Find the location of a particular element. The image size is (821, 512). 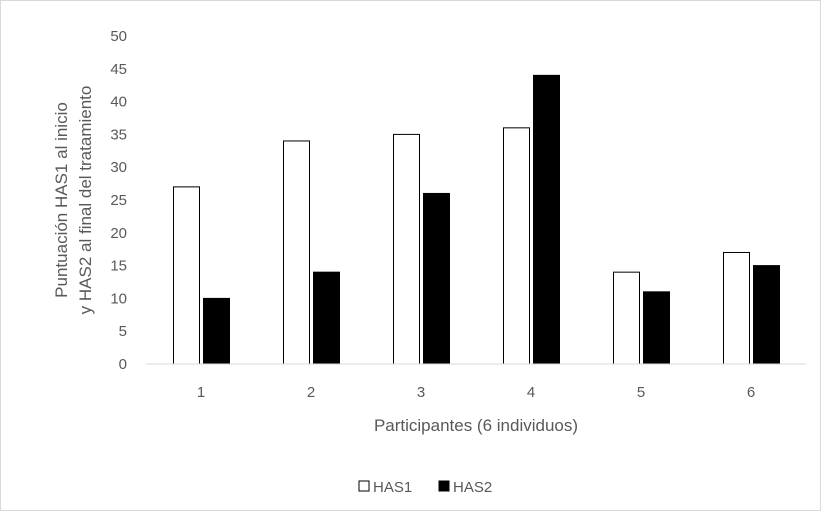

y-axis-ticks: 0 5 10 15 20 25 30 35 40 45 50 is located at coordinates (118, 200).